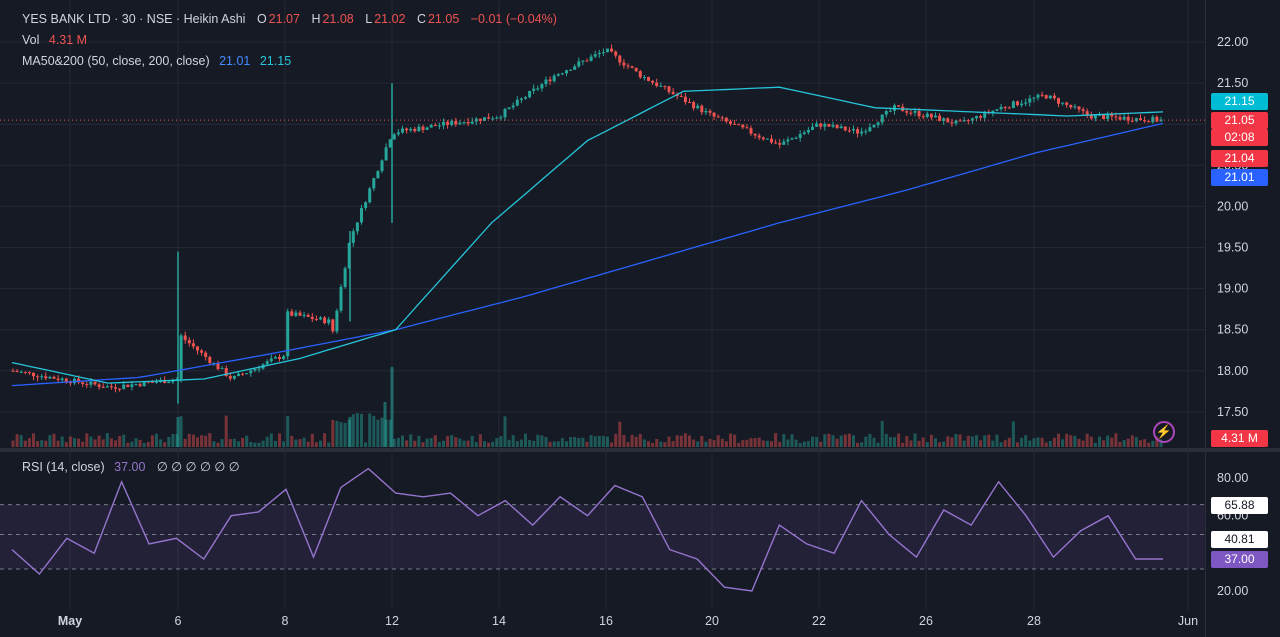  I want to click on rsi-extra: ∅ ∅ ∅ ∅ ∅ ∅, so click(198, 467).